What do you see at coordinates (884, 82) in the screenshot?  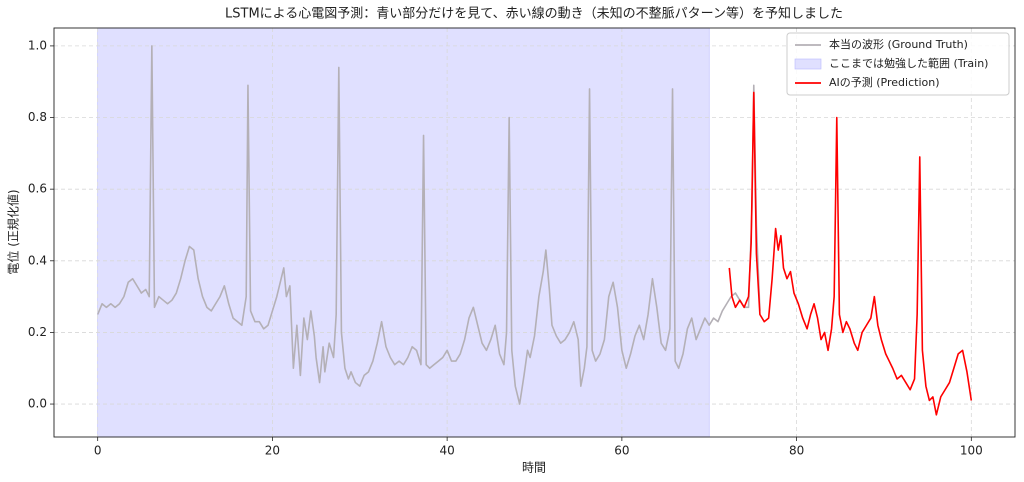 I see `legend-label: AIの予測 (Prediction)` at bounding box center [884, 82].